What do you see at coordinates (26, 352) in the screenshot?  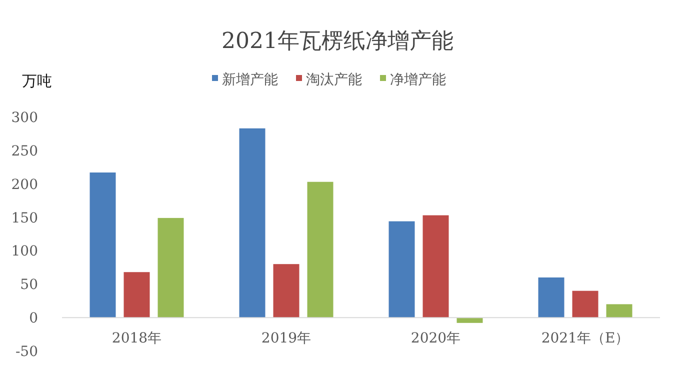 I see `y-tick-label: -50` at bounding box center [26, 352].